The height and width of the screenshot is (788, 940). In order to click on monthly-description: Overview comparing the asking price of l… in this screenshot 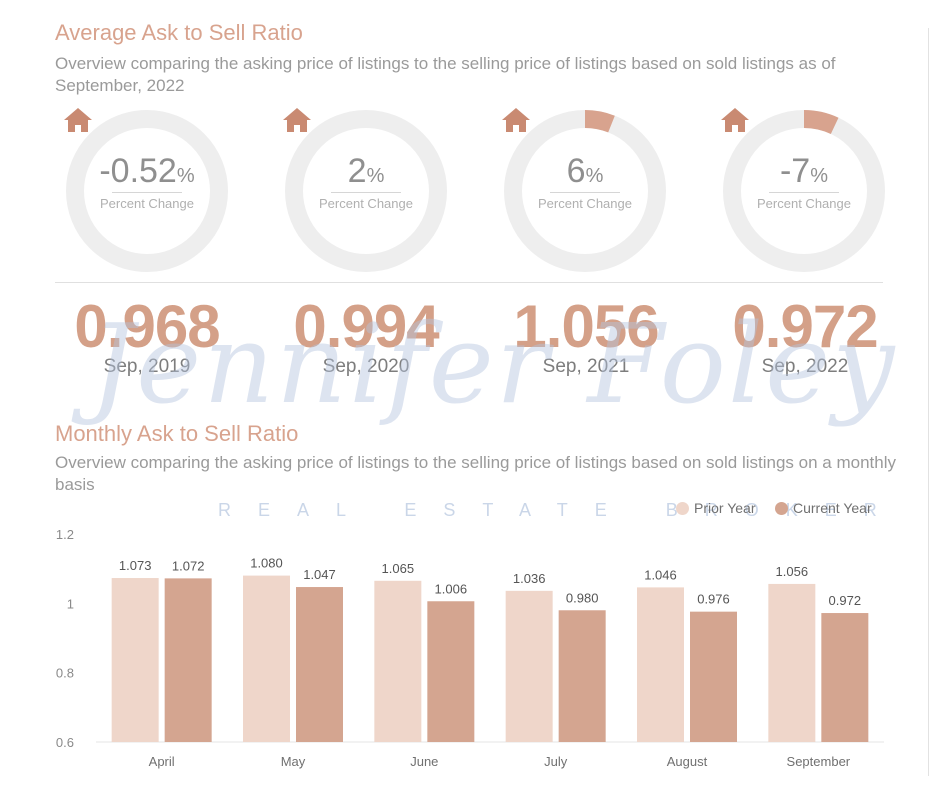, I will do `click(475, 473)`.